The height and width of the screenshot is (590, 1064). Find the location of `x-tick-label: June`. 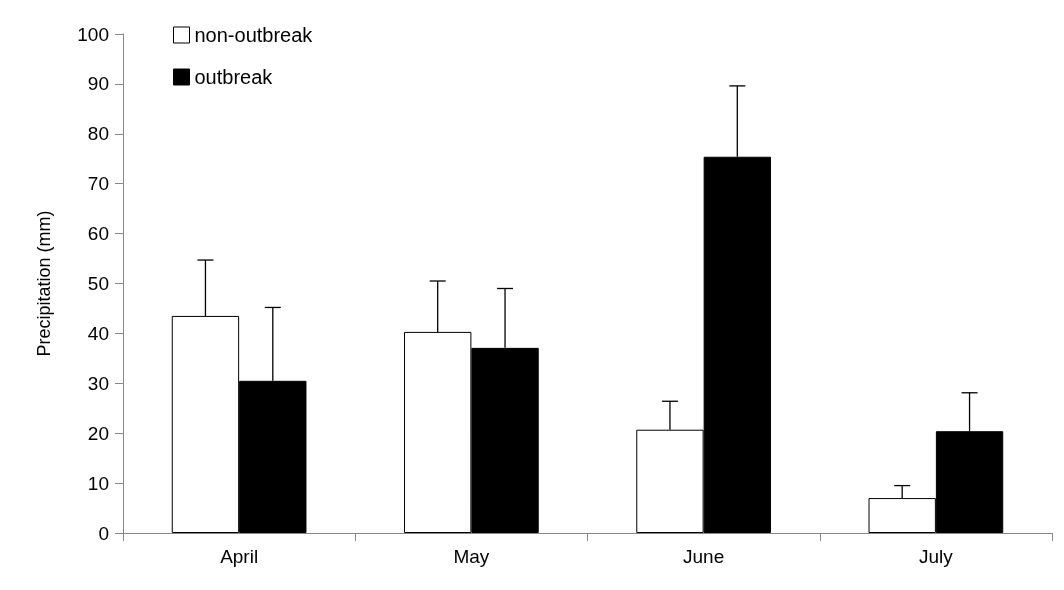

x-tick-label: June is located at coordinates (704, 556).